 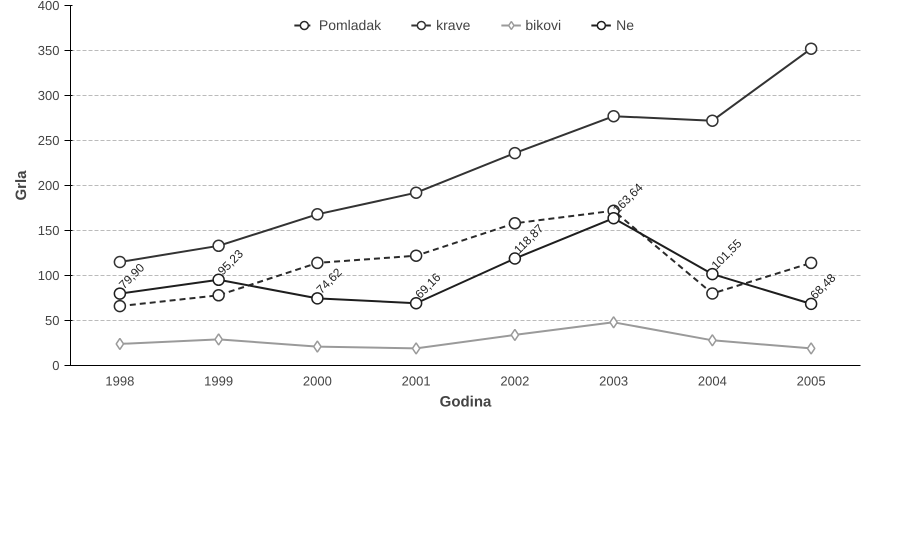 What do you see at coordinates (49, 275) in the screenshot?
I see `y-tick-label: 100` at bounding box center [49, 275].